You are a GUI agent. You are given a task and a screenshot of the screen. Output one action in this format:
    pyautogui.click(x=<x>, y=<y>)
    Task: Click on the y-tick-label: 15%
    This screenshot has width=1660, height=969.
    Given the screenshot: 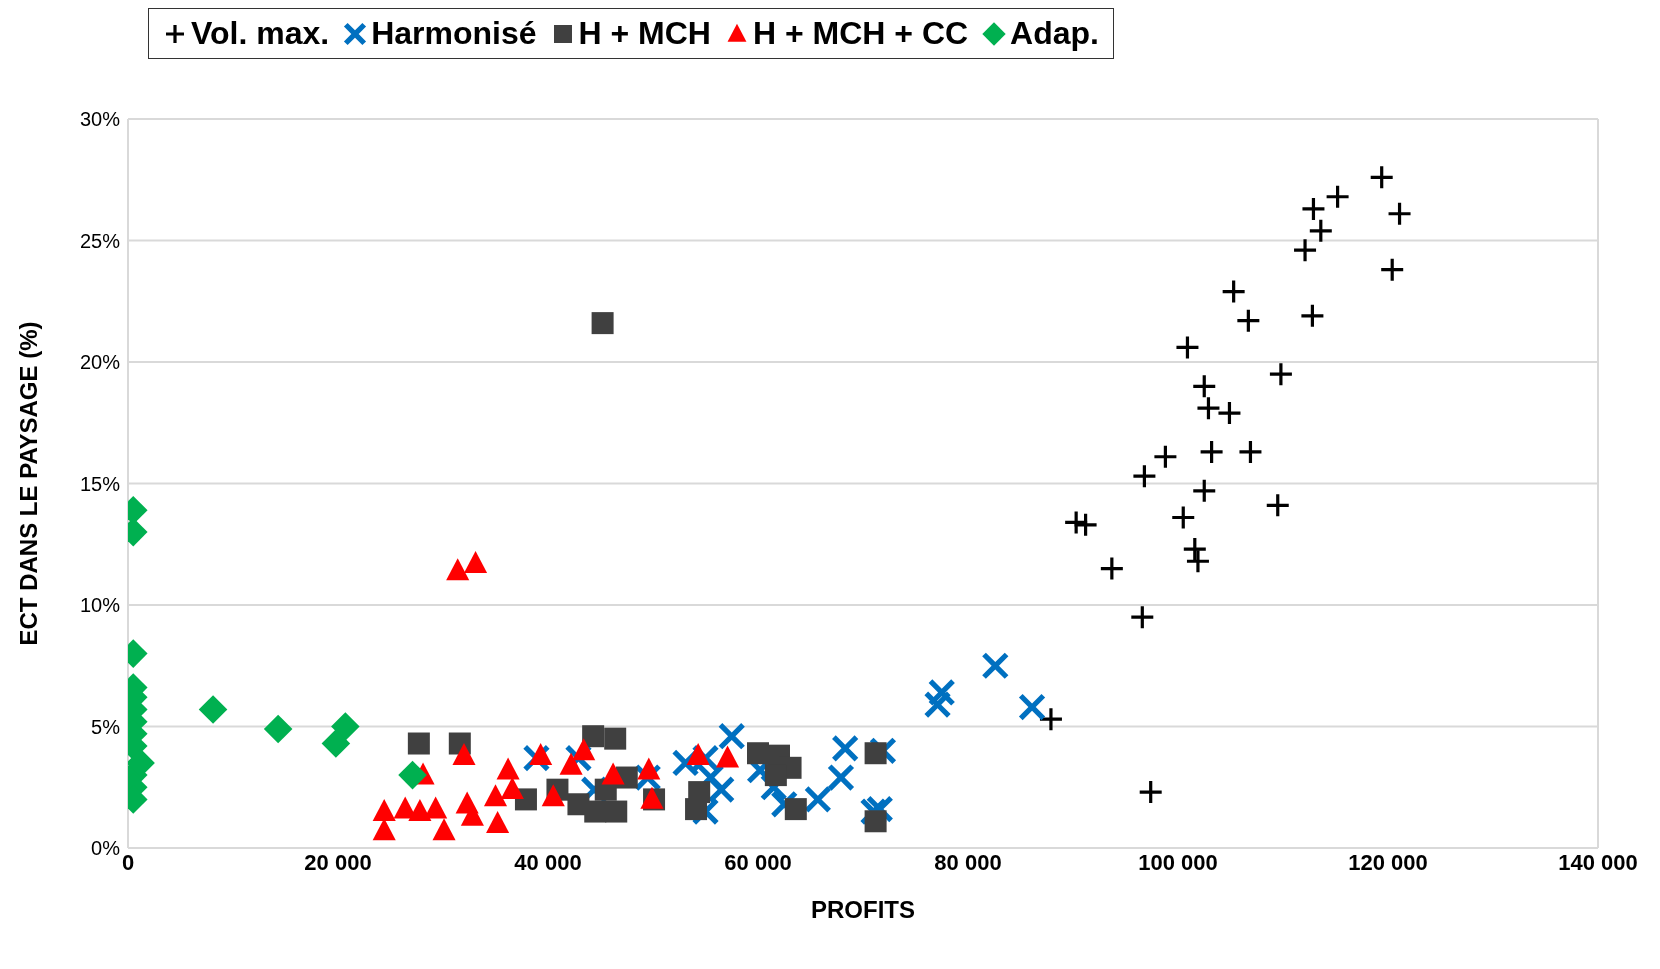 What is the action you would take?
    pyautogui.click(x=100, y=483)
    